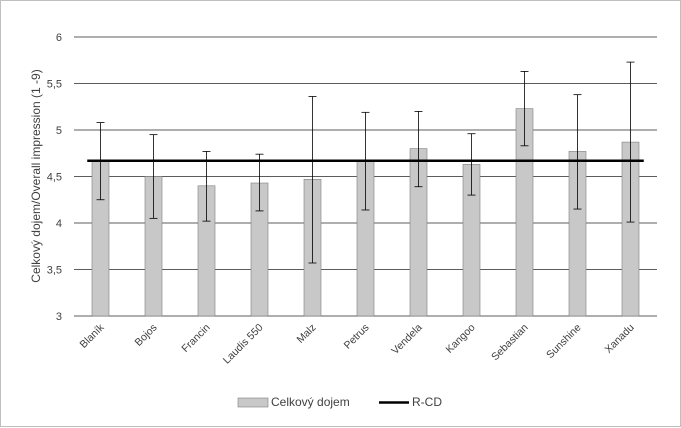  What do you see at coordinates (306, 334) in the screenshot?
I see `x-tick-label: Malz` at bounding box center [306, 334].